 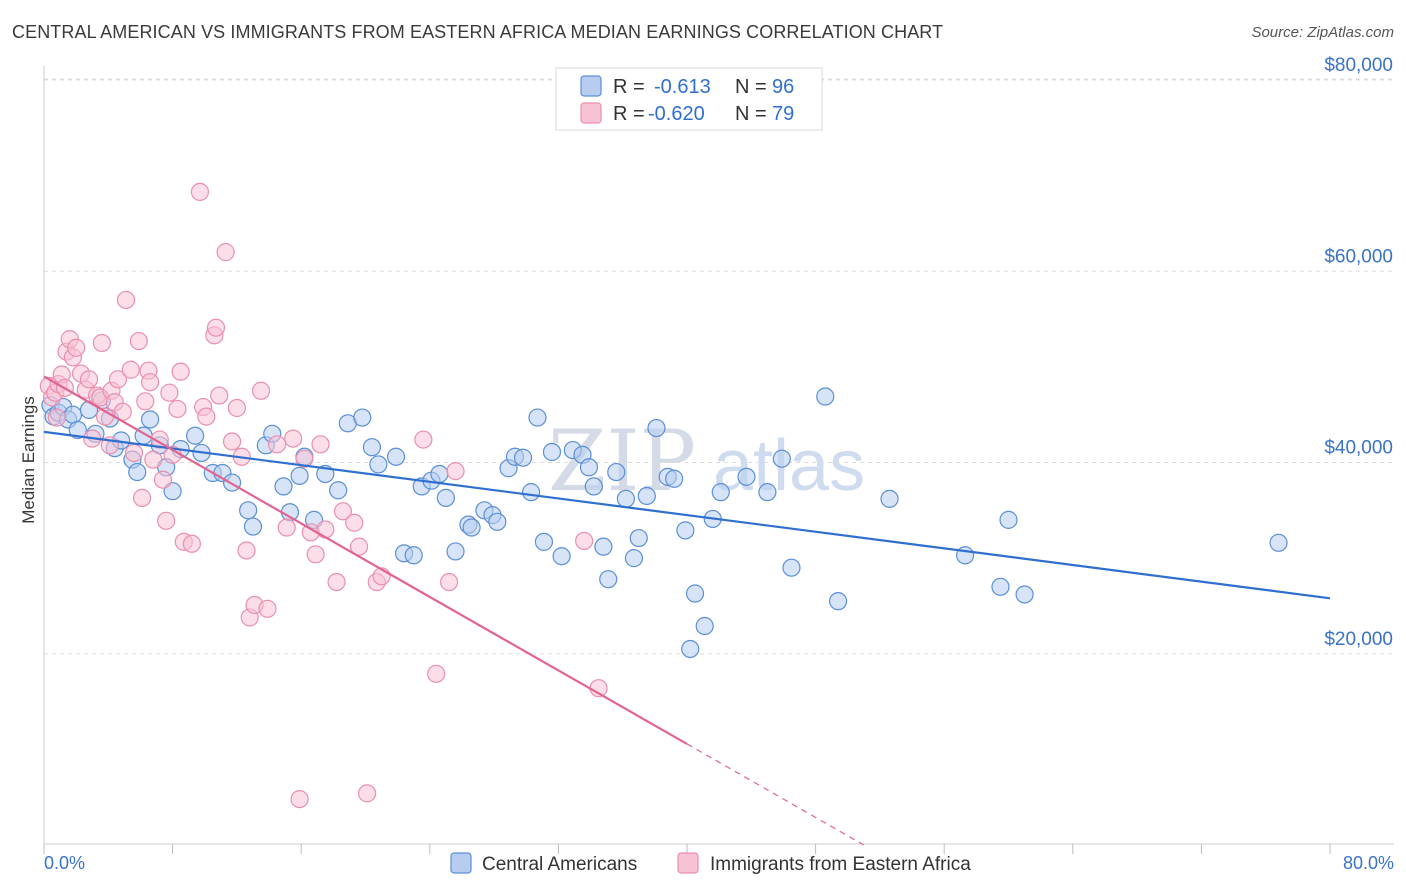 I want to click on y-tick-label-0: $20,000, so click(x=1358, y=639).